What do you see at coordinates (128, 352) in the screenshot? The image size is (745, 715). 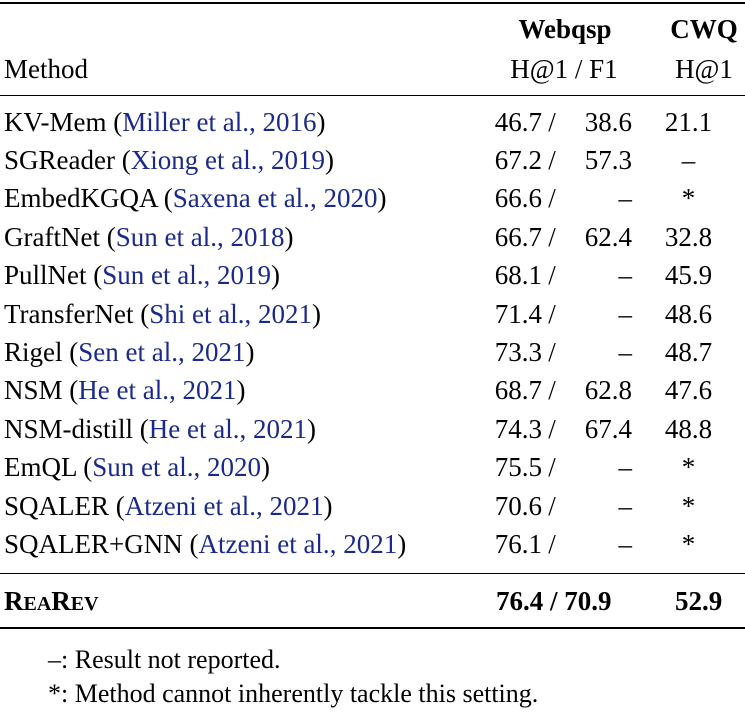 I see `citation-authors: Sen et al.` at bounding box center [128, 352].